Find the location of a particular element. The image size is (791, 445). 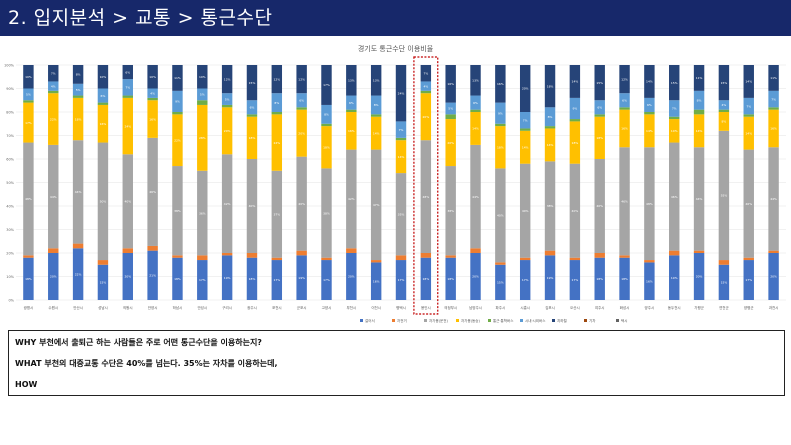

data-label: 11% is located at coordinates (773, 78).